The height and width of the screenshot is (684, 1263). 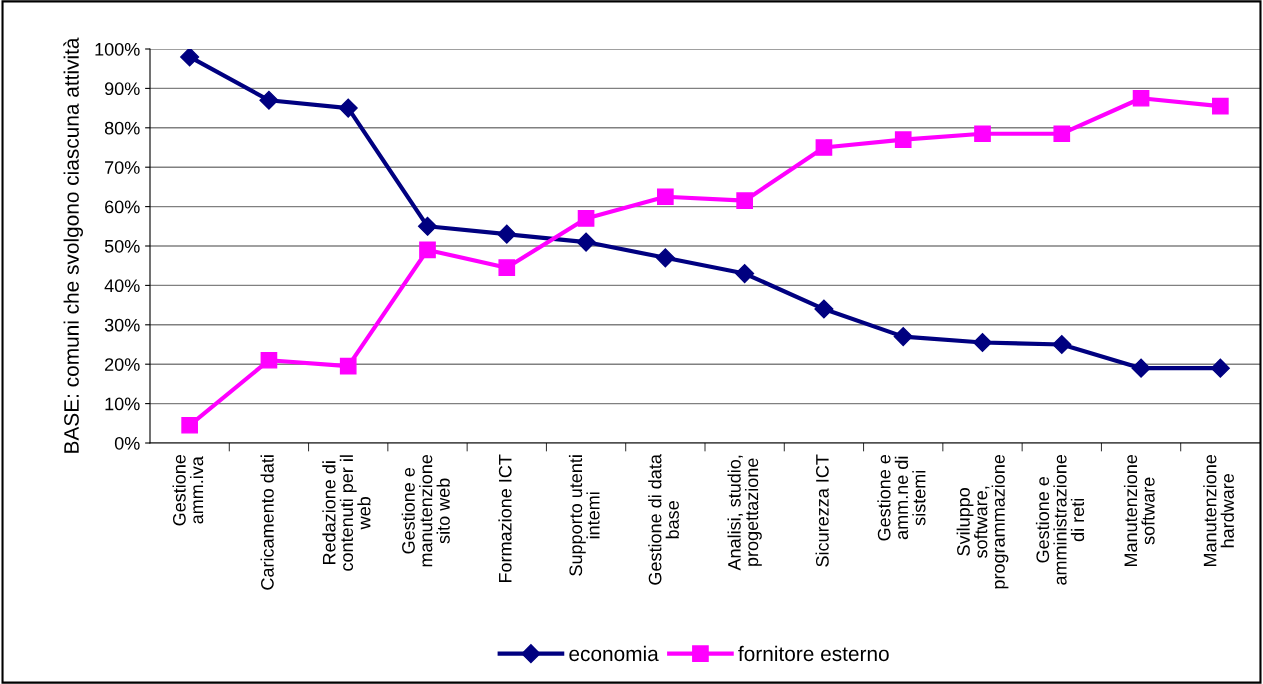 I want to click on y-tick-label: 60%, so click(x=122, y=207).